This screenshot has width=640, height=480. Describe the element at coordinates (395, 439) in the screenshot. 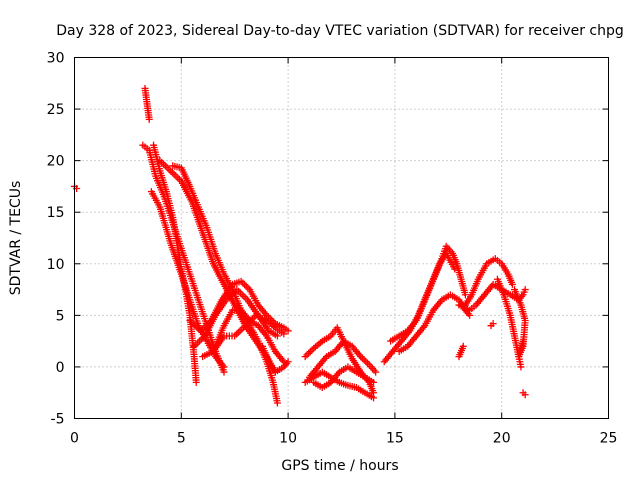

I see `x-tick-label: 15` at that location.